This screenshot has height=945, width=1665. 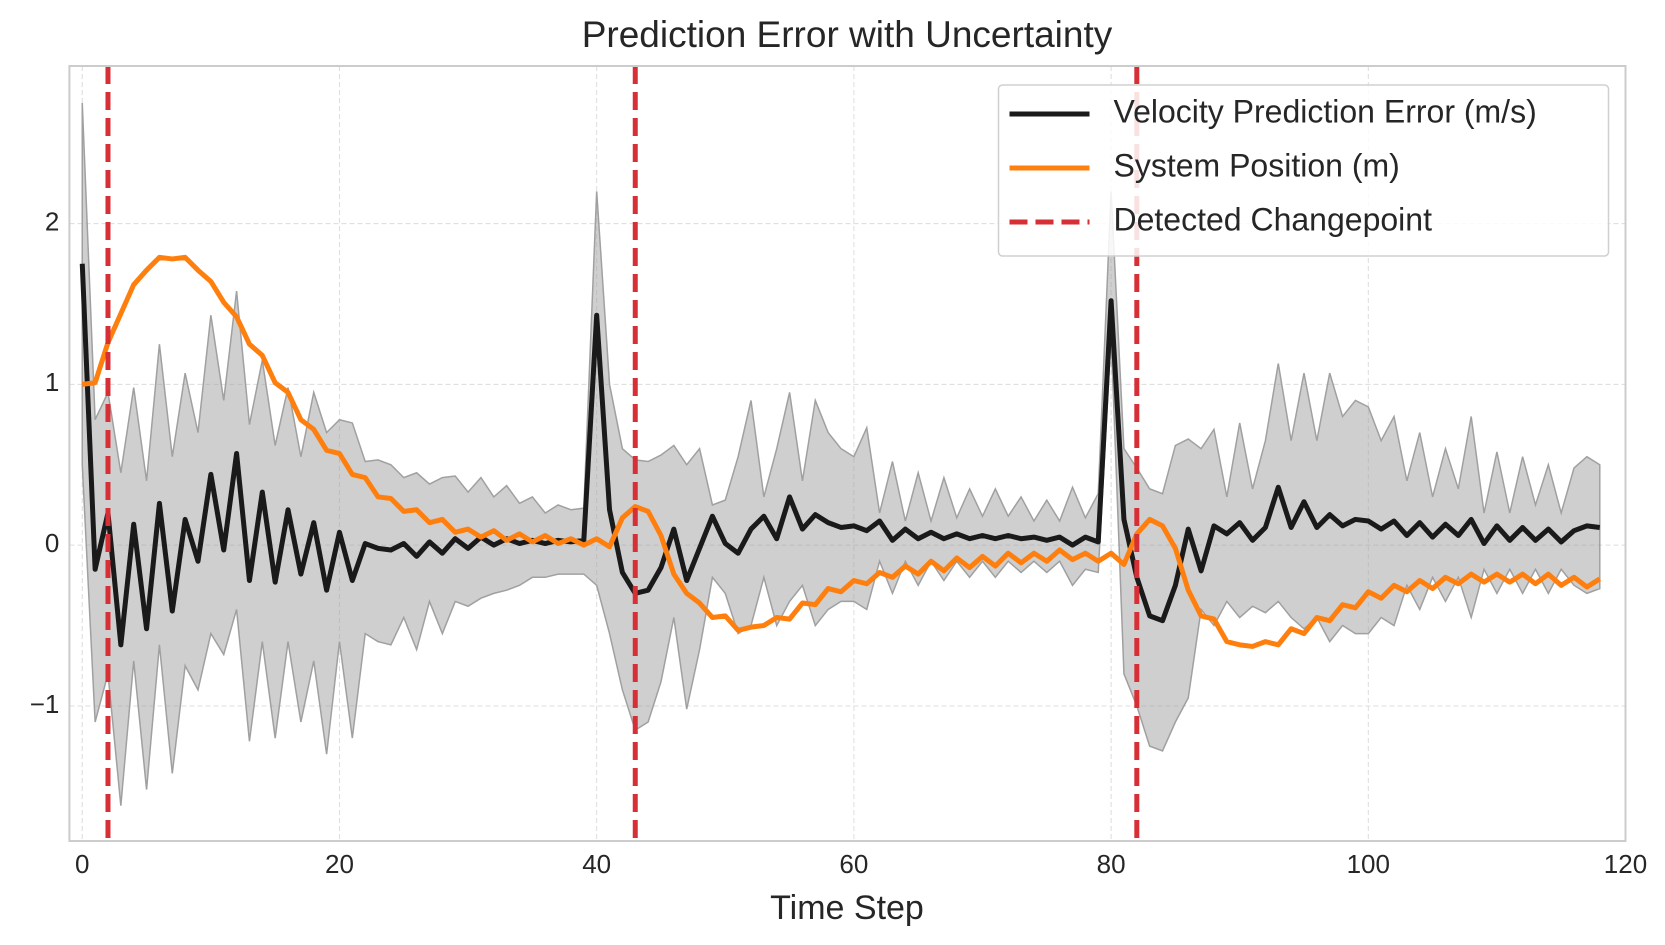 I want to click on legend-label: Detected Changepoint, so click(x=1273, y=219).